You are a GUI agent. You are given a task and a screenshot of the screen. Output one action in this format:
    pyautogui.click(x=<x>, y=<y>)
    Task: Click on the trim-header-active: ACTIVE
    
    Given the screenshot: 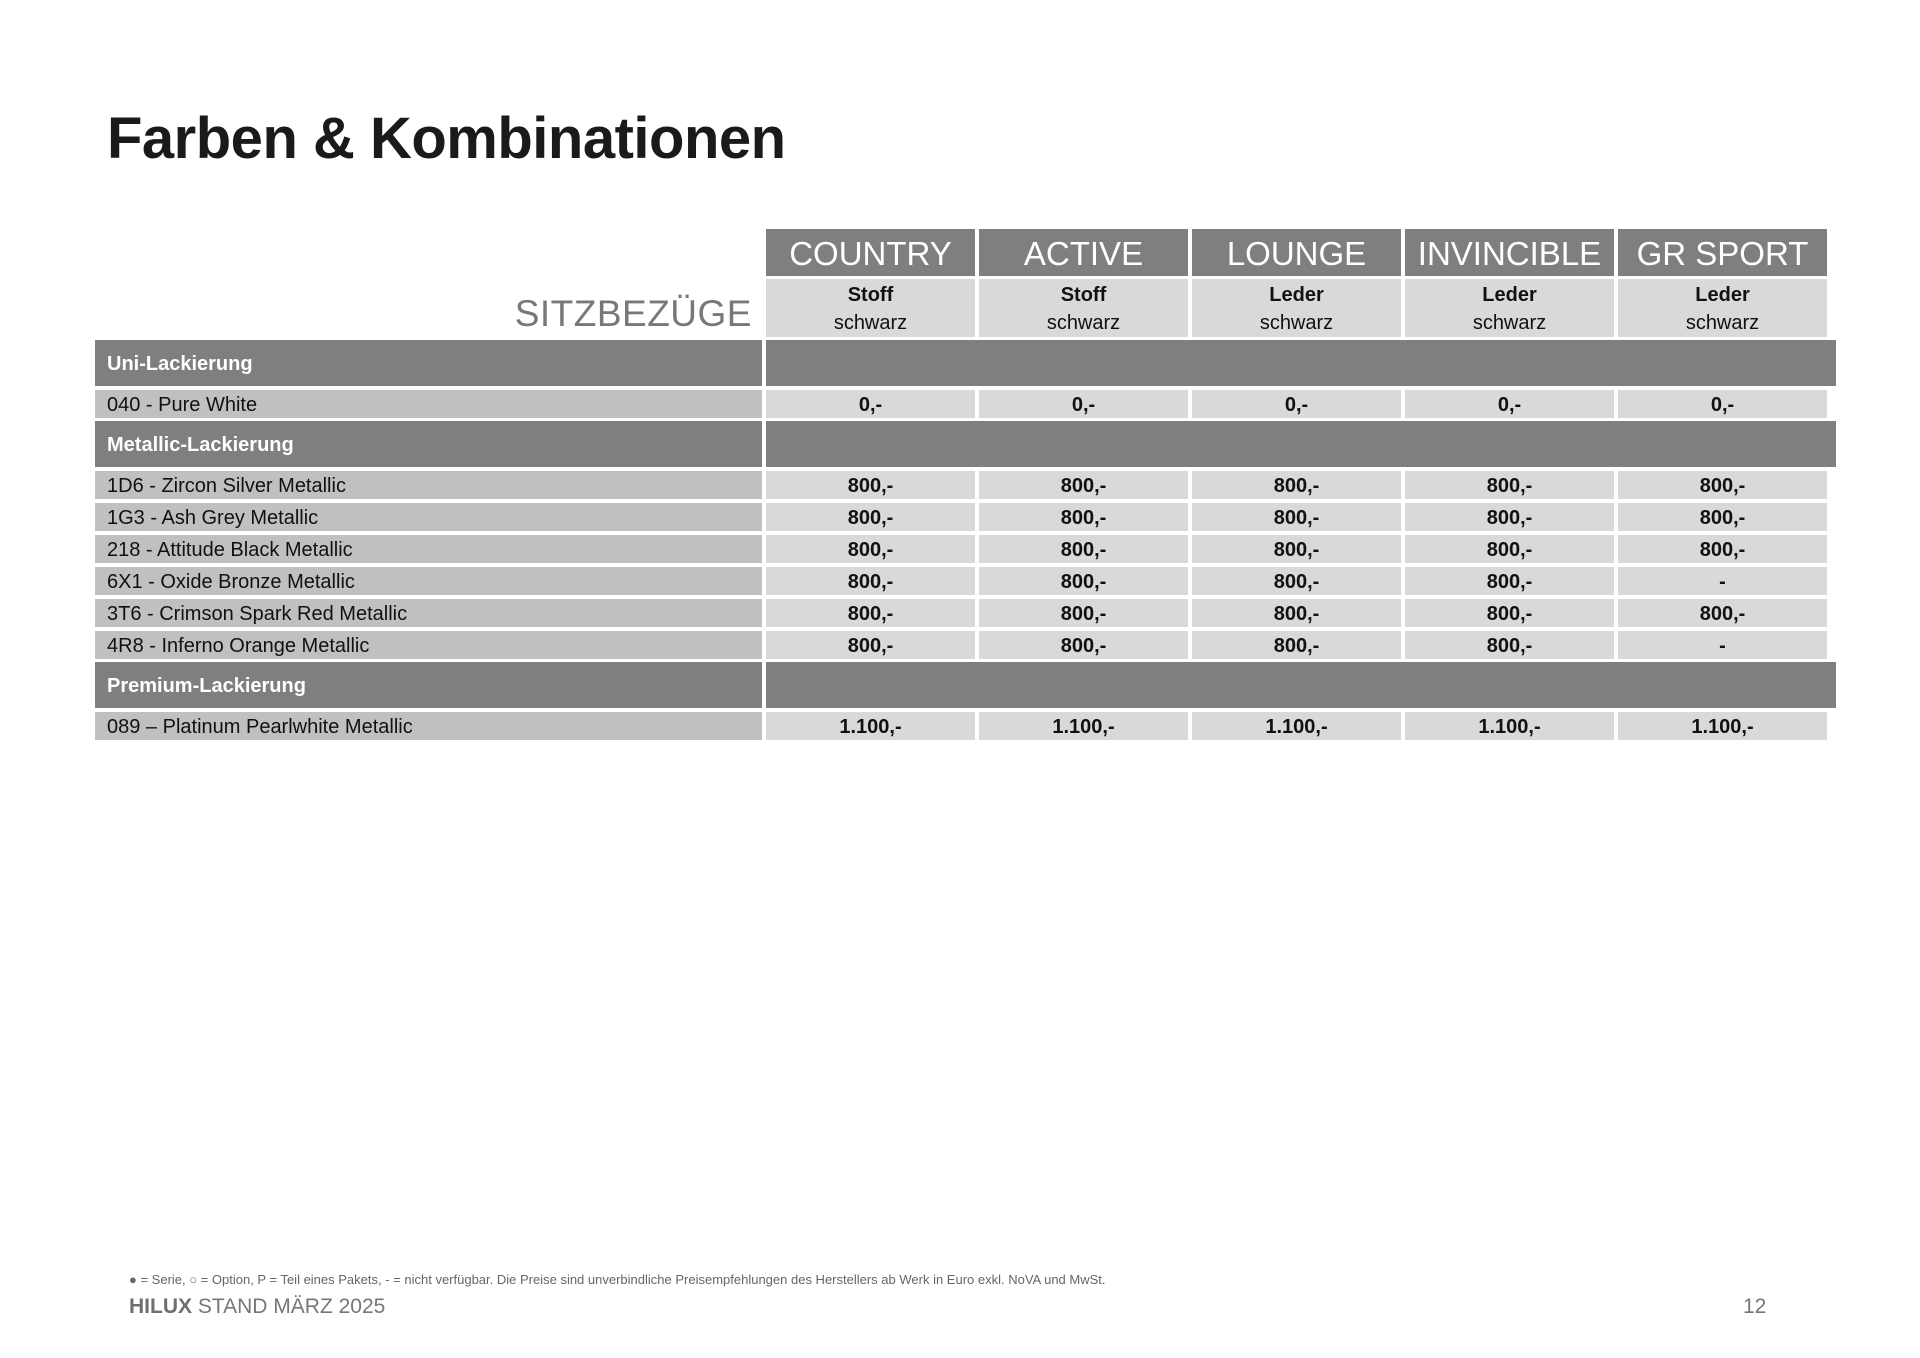 What is the action you would take?
    pyautogui.click(x=1083, y=252)
    